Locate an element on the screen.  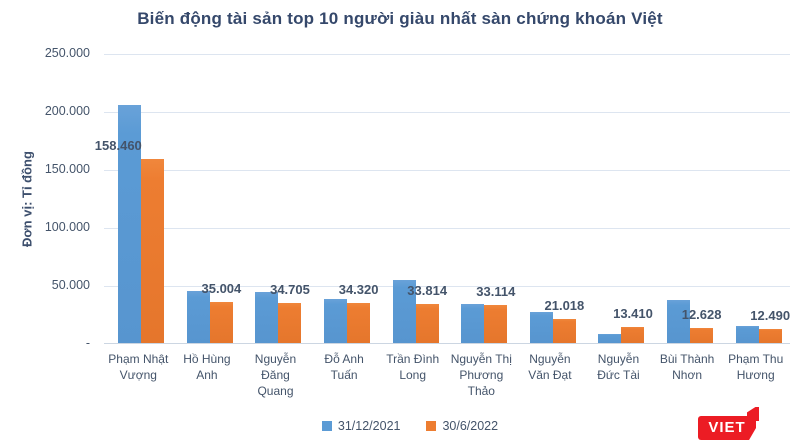
x-label: Nguyễn Thị Phương Thảo is located at coordinates (481, 375).